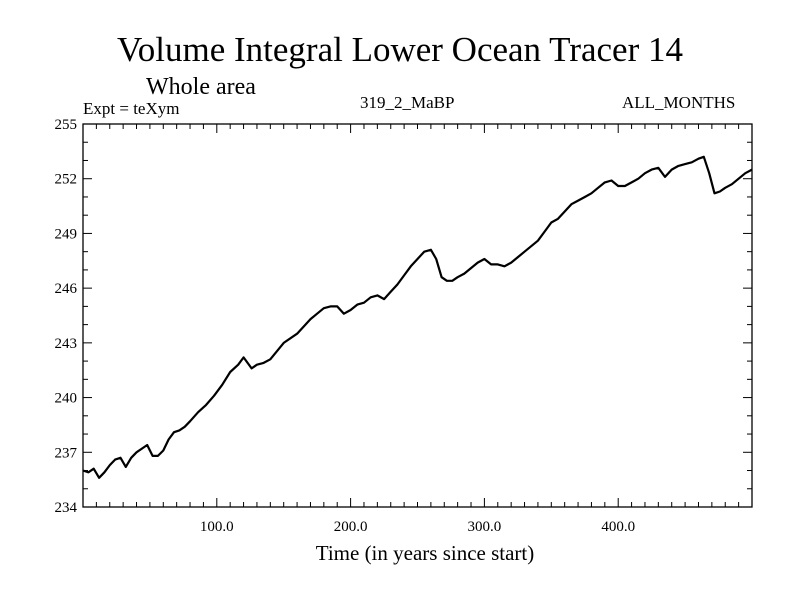 Image resolution: width=800 pixels, height=600 pixels. I want to click on y-tick-label: 249, so click(66, 234).